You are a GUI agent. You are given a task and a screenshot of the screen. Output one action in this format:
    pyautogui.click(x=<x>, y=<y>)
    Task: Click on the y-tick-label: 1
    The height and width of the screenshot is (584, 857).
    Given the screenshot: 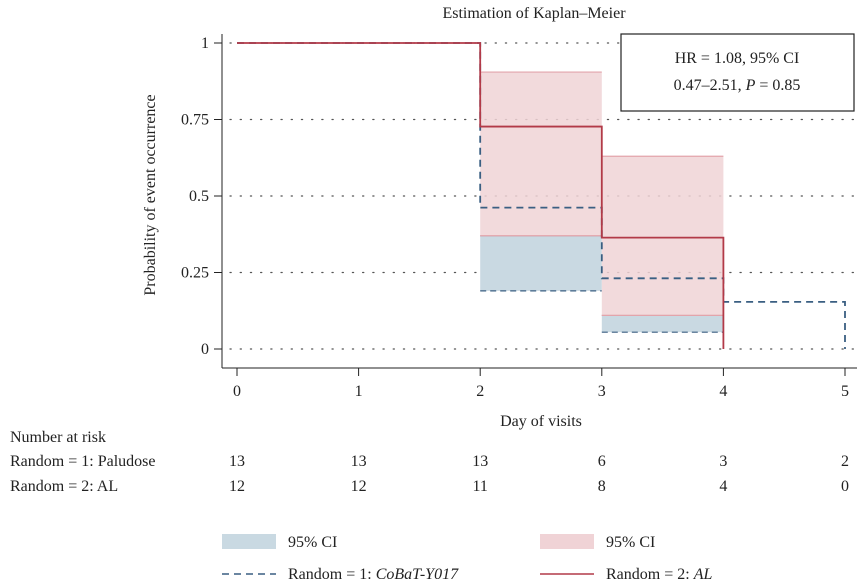 What is the action you would take?
    pyautogui.click(x=205, y=43)
    